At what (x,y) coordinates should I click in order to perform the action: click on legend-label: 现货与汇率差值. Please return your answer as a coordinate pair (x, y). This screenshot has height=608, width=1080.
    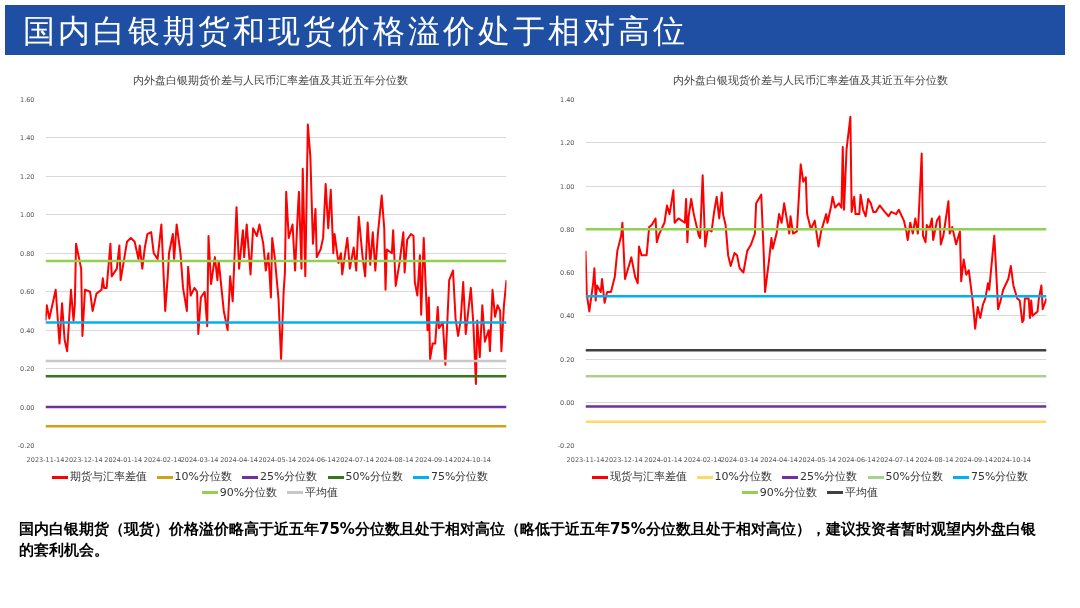
    Looking at the image, I should click on (647, 476).